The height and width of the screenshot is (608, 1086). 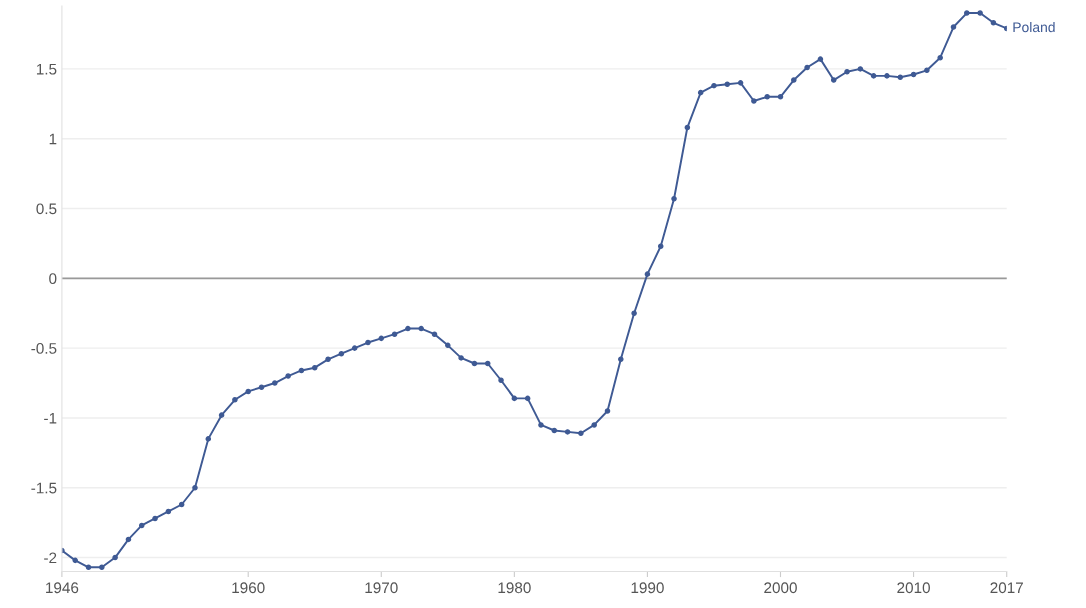 What do you see at coordinates (50, 418) in the screenshot?
I see `y-tick-label: -1` at bounding box center [50, 418].